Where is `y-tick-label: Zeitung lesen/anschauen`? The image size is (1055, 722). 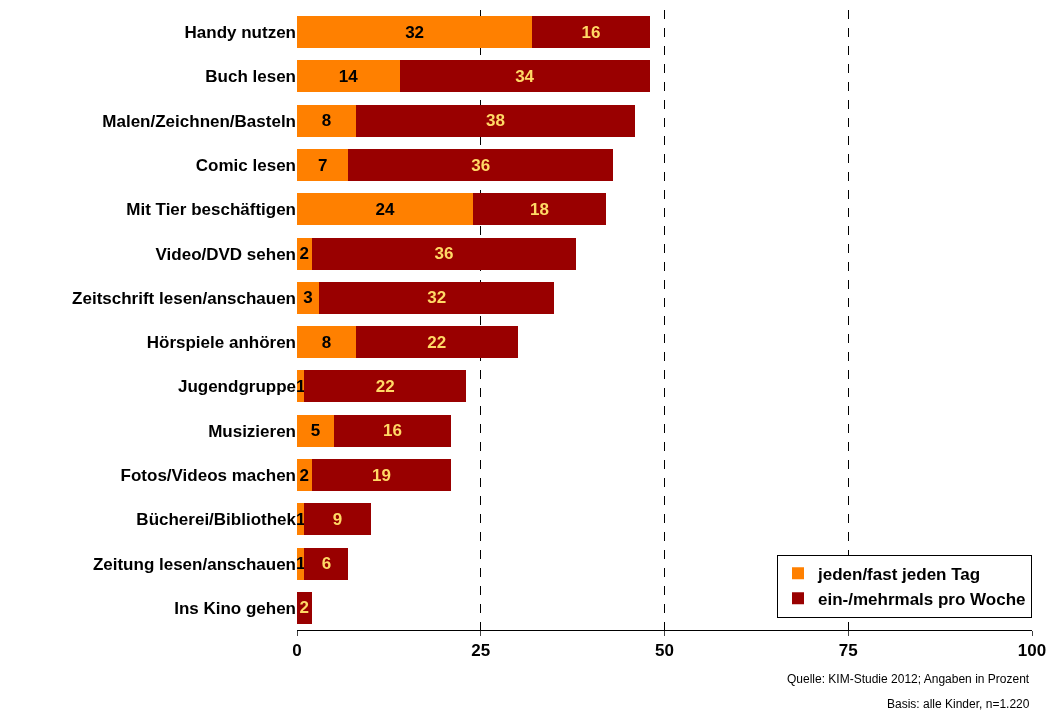
y-tick-label: Zeitung lesen/anschauen is located at coordinates (194, 564).